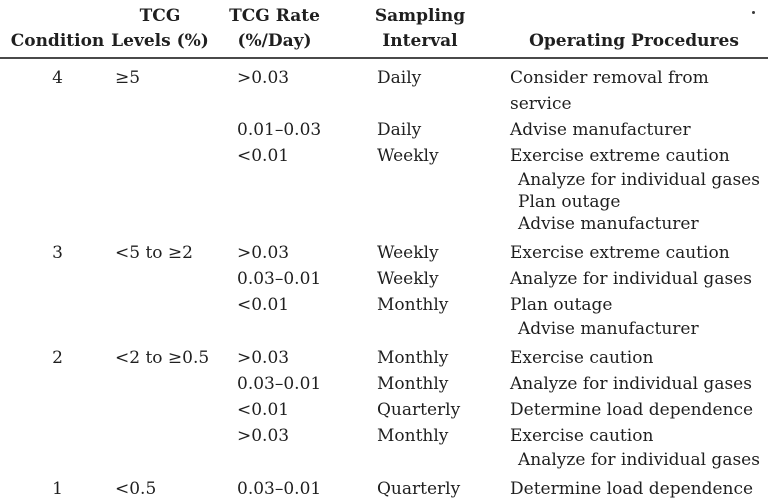  Describe the element at coordinates (600, 130) in the screenshot. I see `procedure-line: Advise manufacturer` at that location.